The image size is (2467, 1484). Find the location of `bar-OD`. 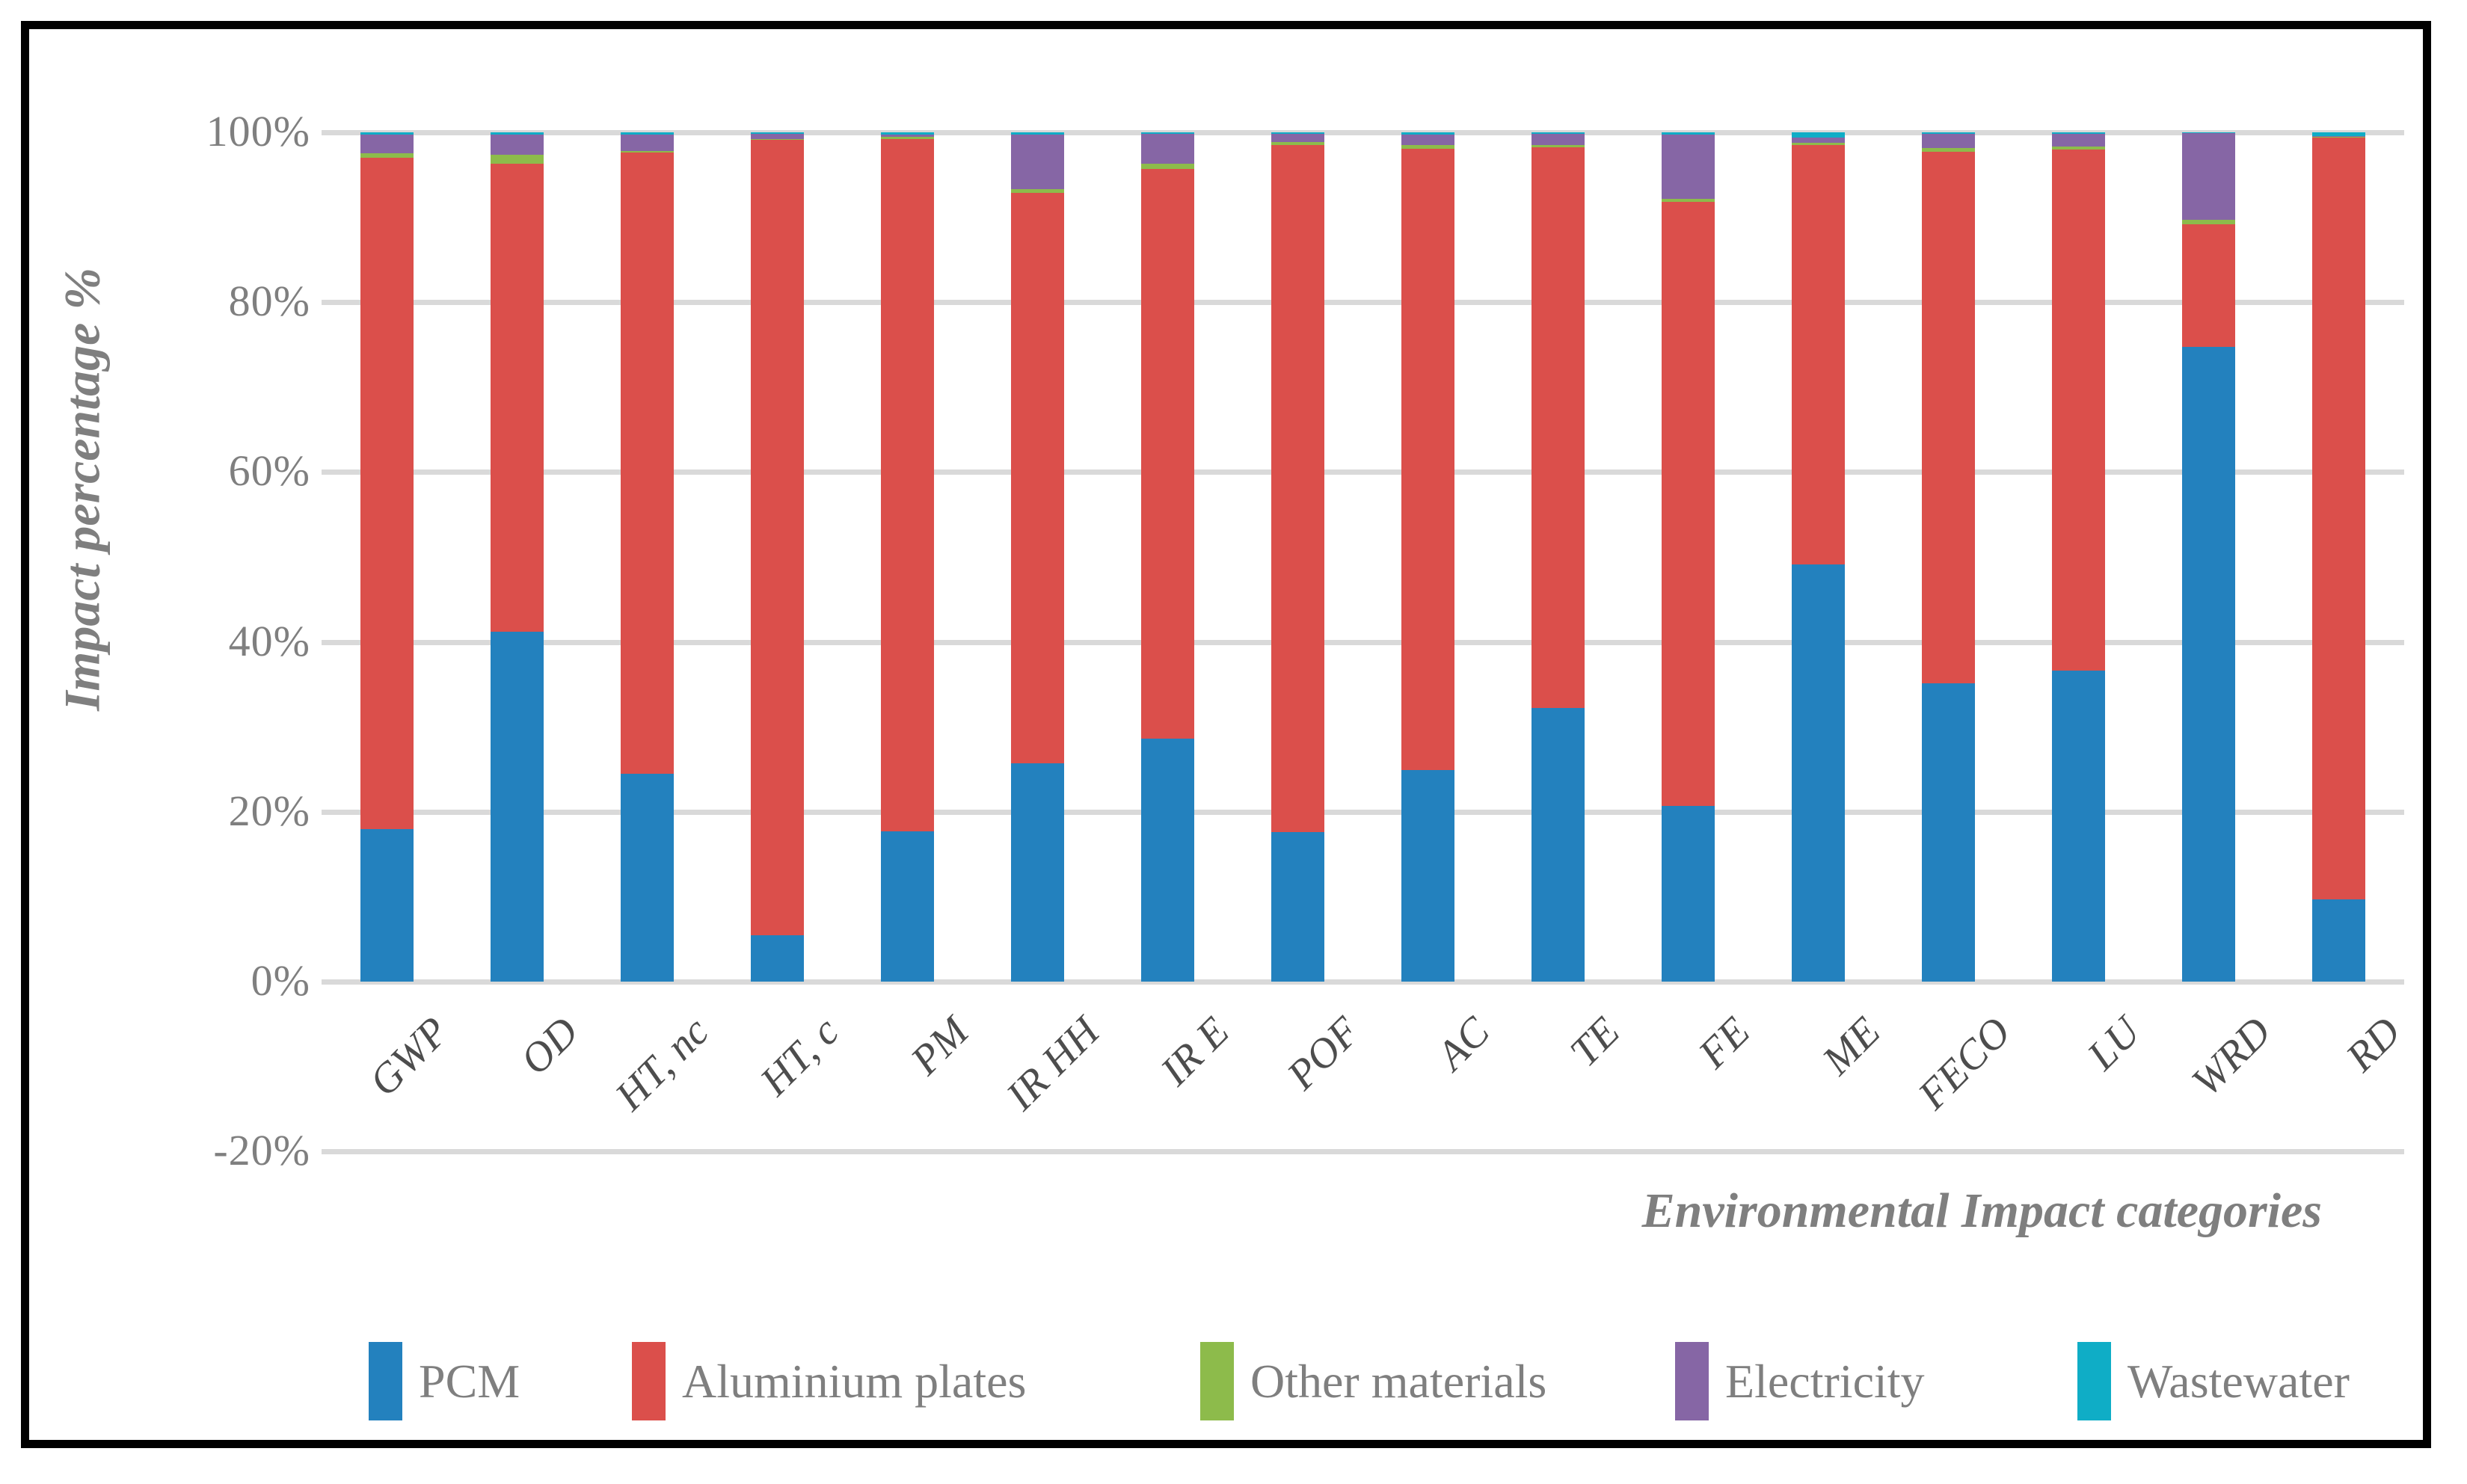

bar-OD is located at coordinates (517, 557).